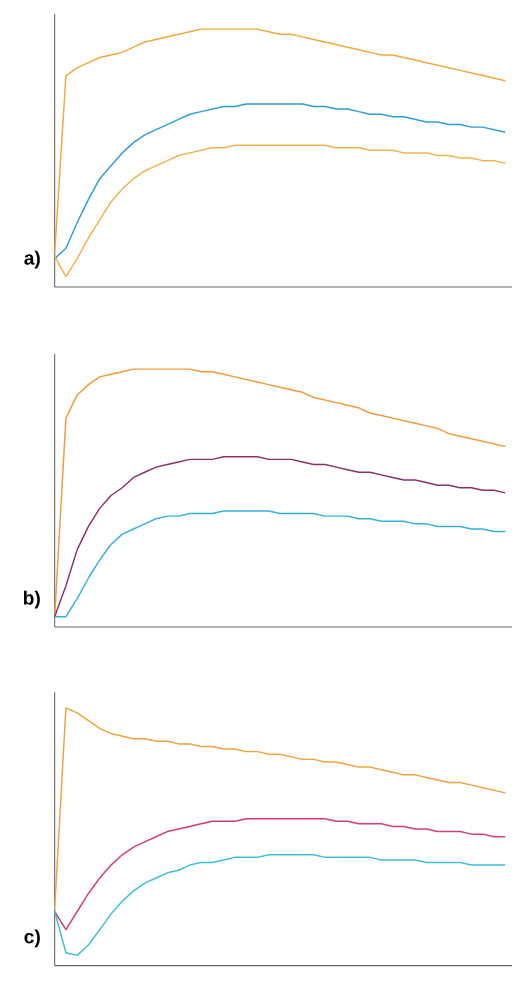 This screenshot has width=520, height=1003. Describe the element at coordinates (31, 599) in the screenshot. I see `text: b)` at that location.